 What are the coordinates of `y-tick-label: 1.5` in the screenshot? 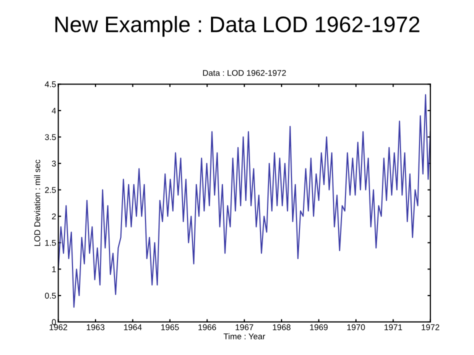 It's located at (50, 243).